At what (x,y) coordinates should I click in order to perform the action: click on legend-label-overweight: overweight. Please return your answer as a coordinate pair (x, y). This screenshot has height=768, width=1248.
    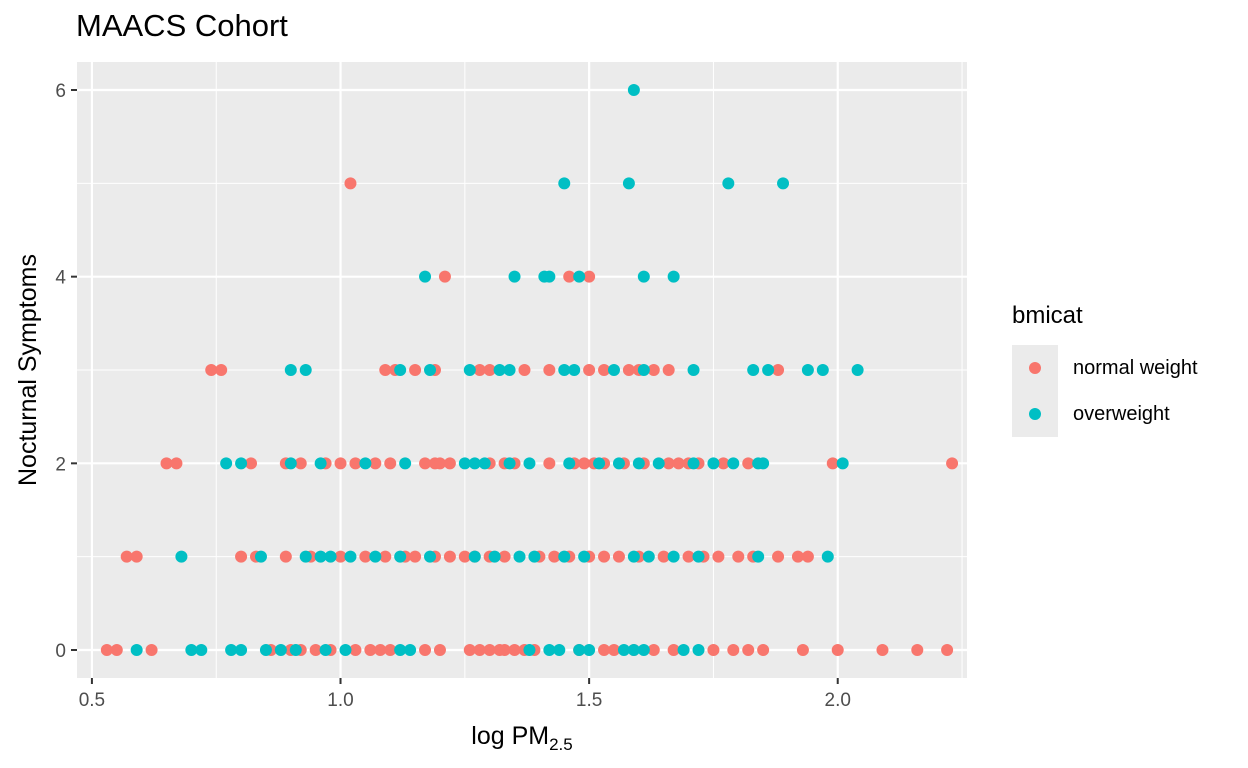
    Looking at the image, I should click on (1121, 414).